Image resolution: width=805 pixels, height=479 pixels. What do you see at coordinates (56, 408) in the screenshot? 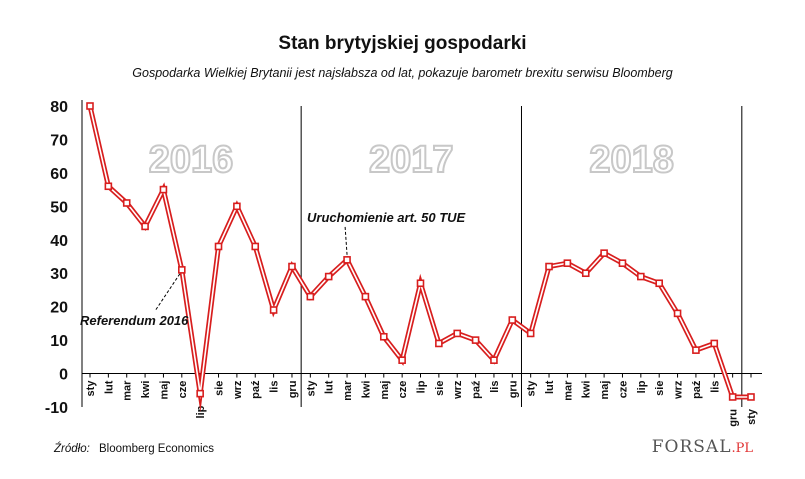
I see `y-tick-label: -10` at bounding box center [56, 408].